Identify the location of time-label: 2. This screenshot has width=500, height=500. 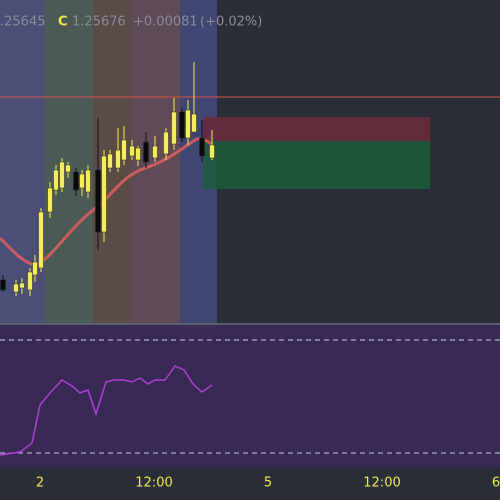
(40, 483).